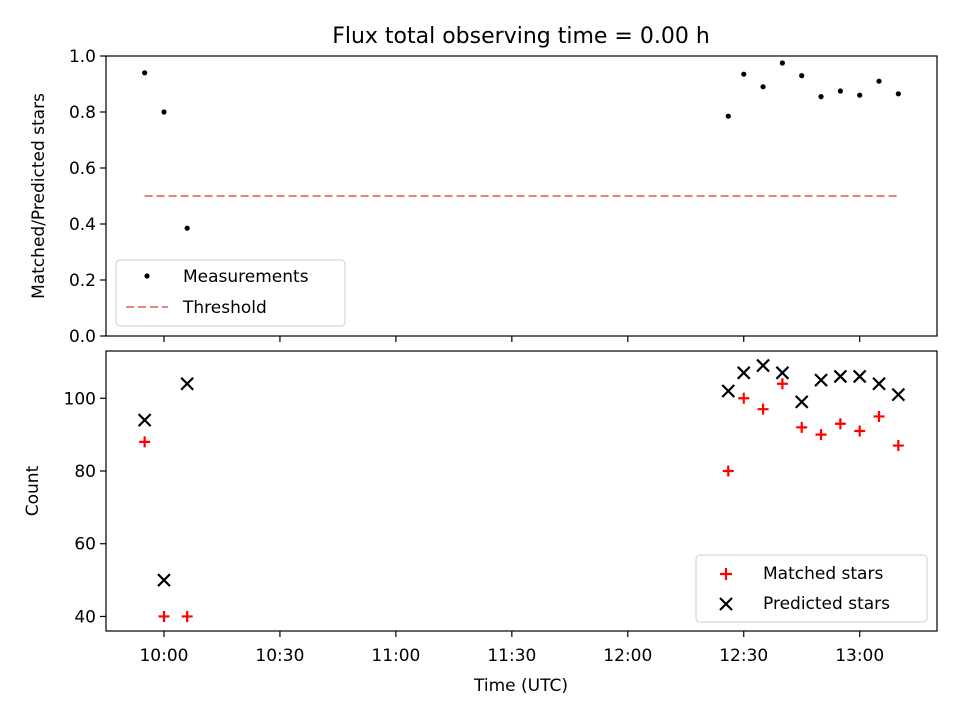 The image size is (960, 720). What do you see at coordinates (33, 490) in the screenshot?
I see `bottom-y-axis-label: Count` at bounding box center [33, 490].